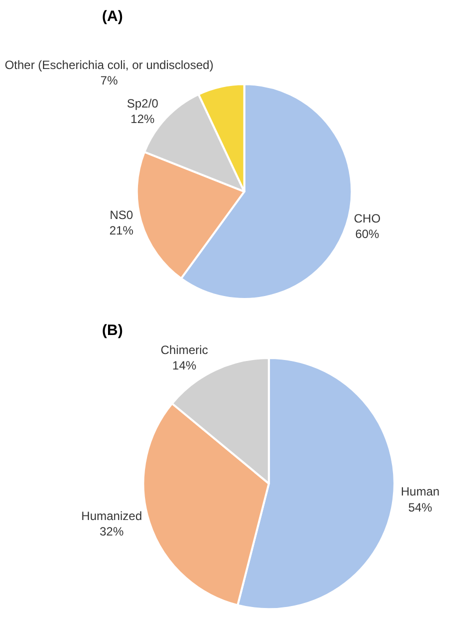 This screenshot has width=457, height=628. Describe the element at coordinates (112, 16) in the screenshot. I see `chart-title: (A)` at that location.